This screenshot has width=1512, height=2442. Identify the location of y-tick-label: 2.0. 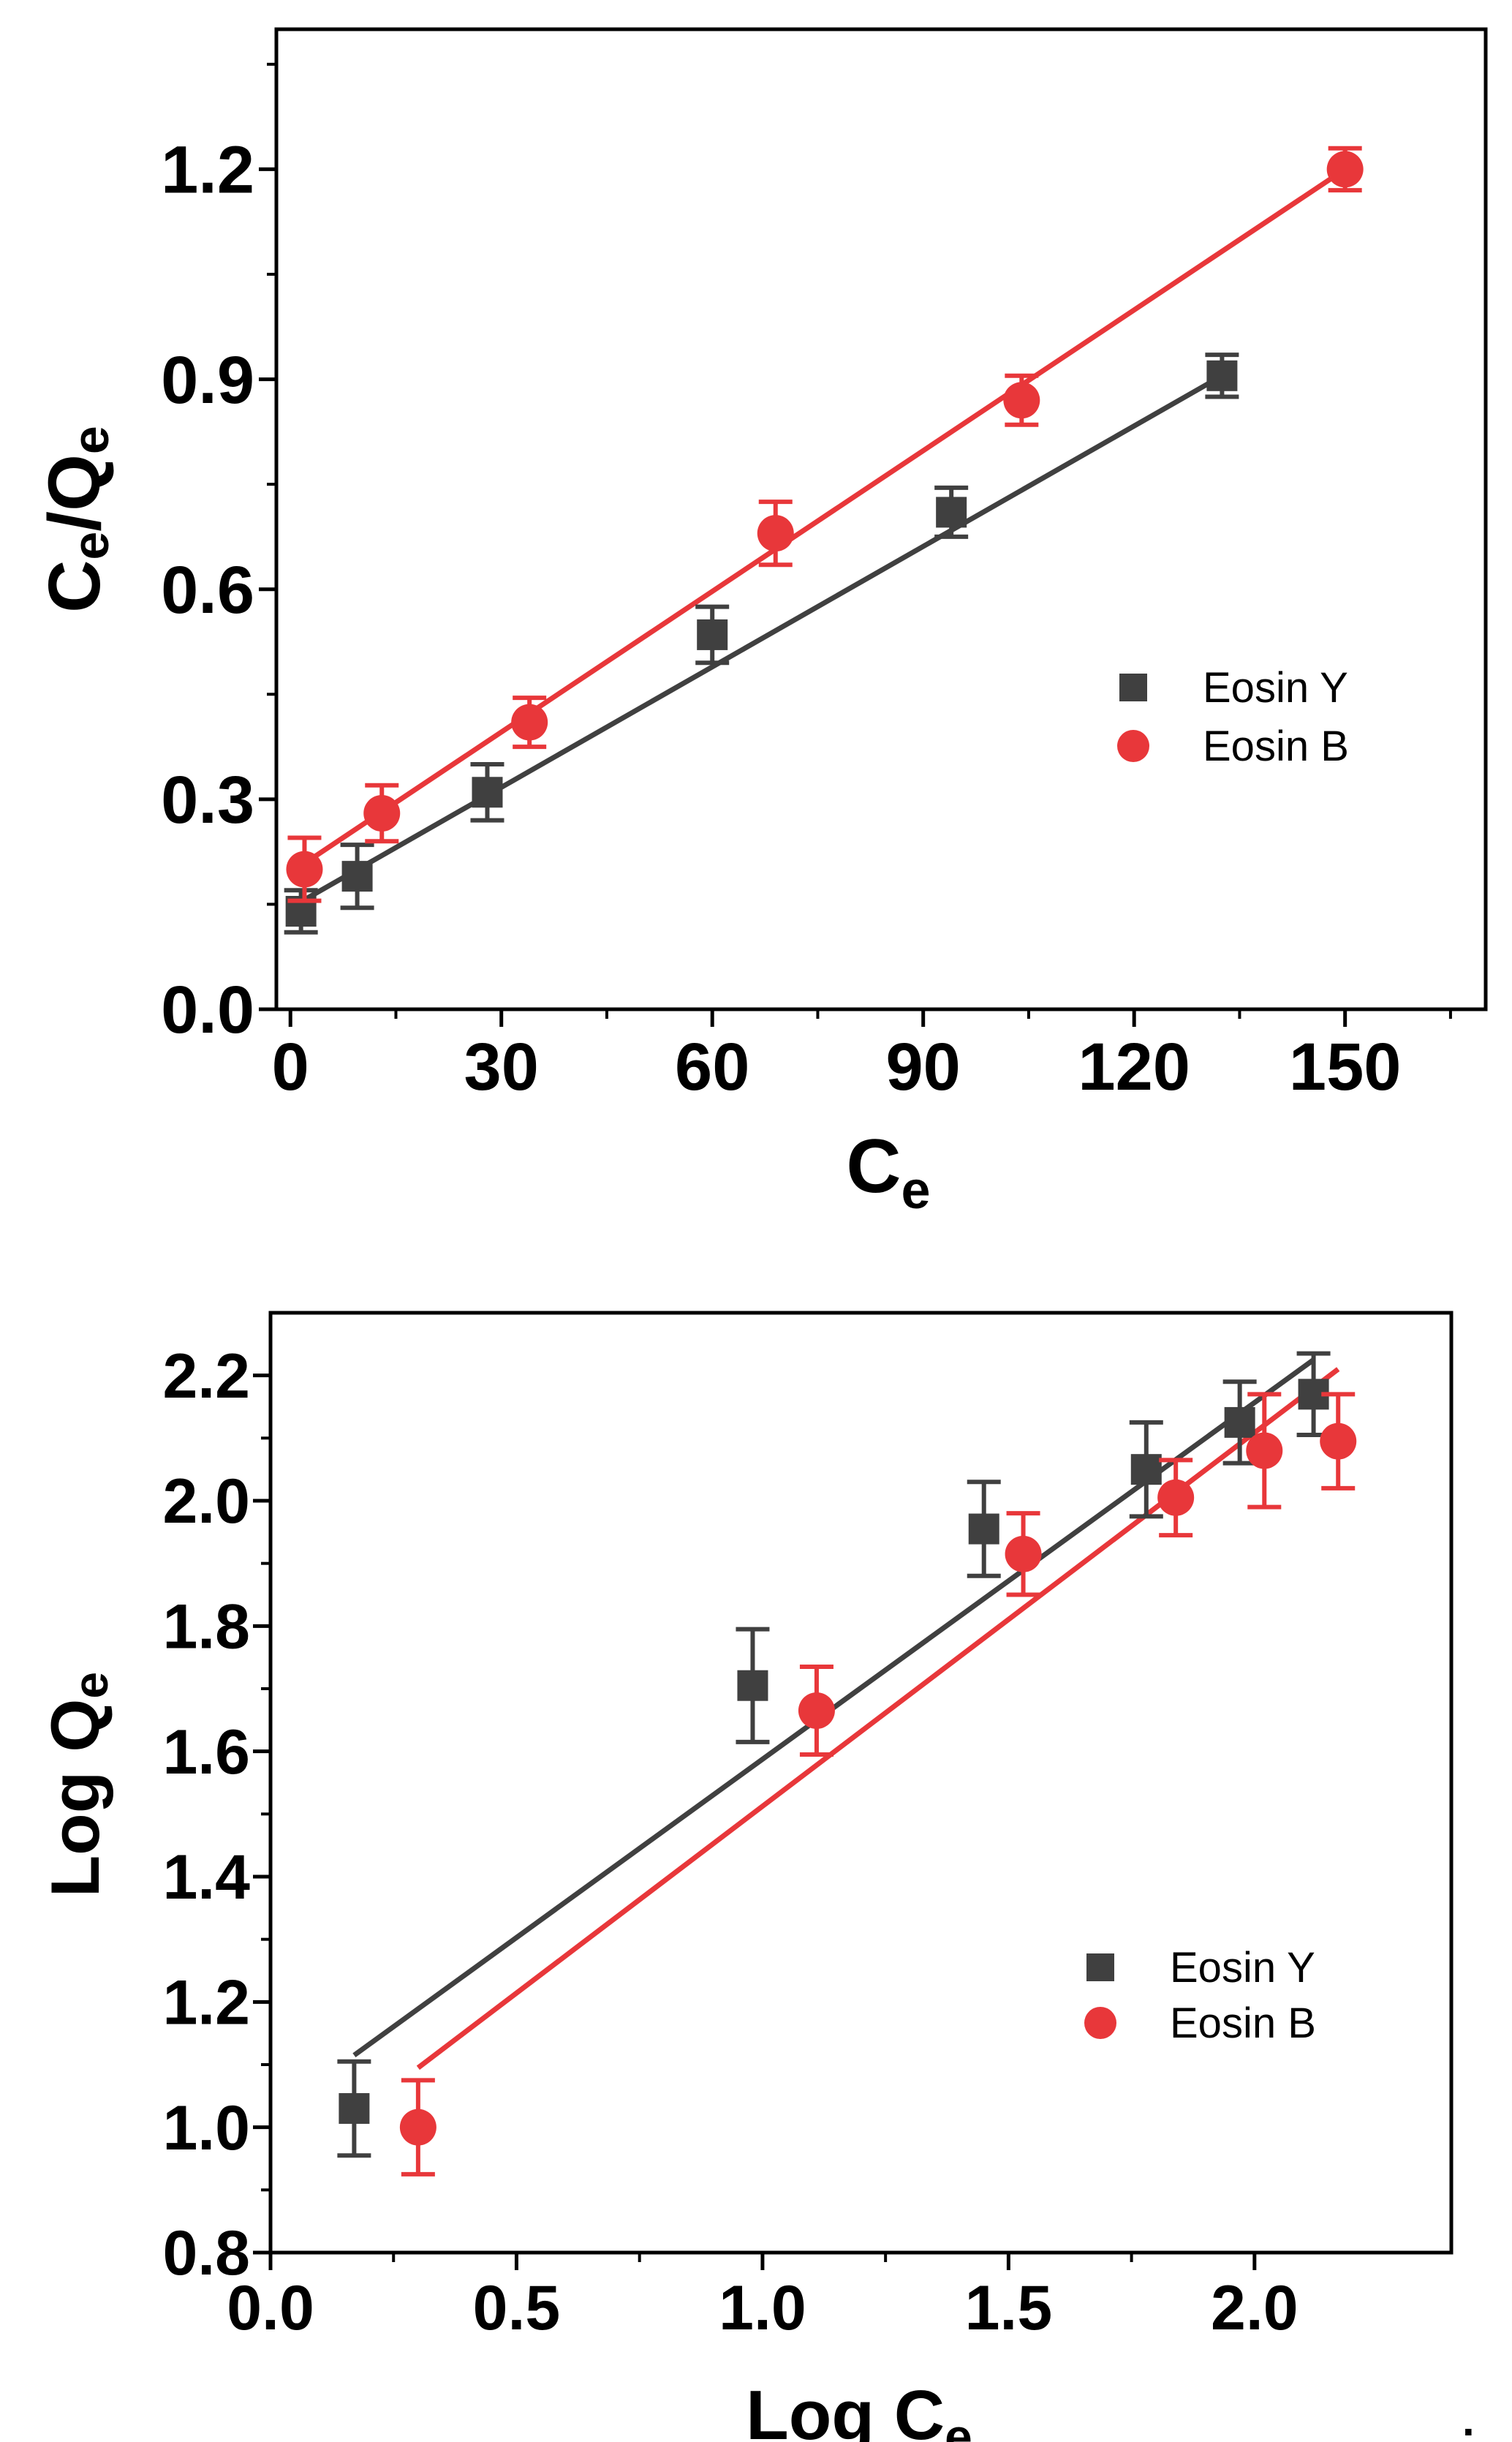
(206, 1501).